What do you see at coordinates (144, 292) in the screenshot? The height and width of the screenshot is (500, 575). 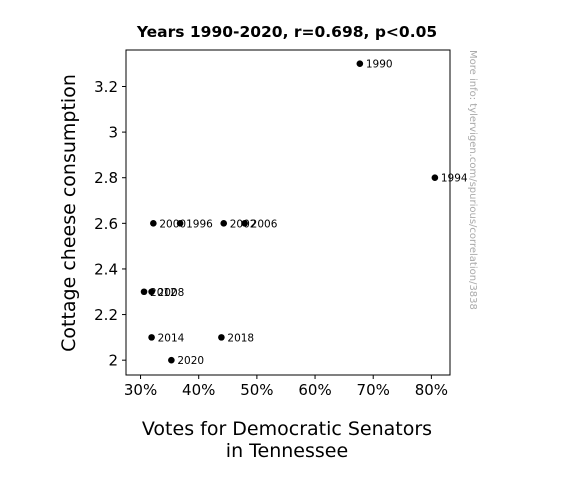 I see `data-point-2012` at bounding box center [144, 292].